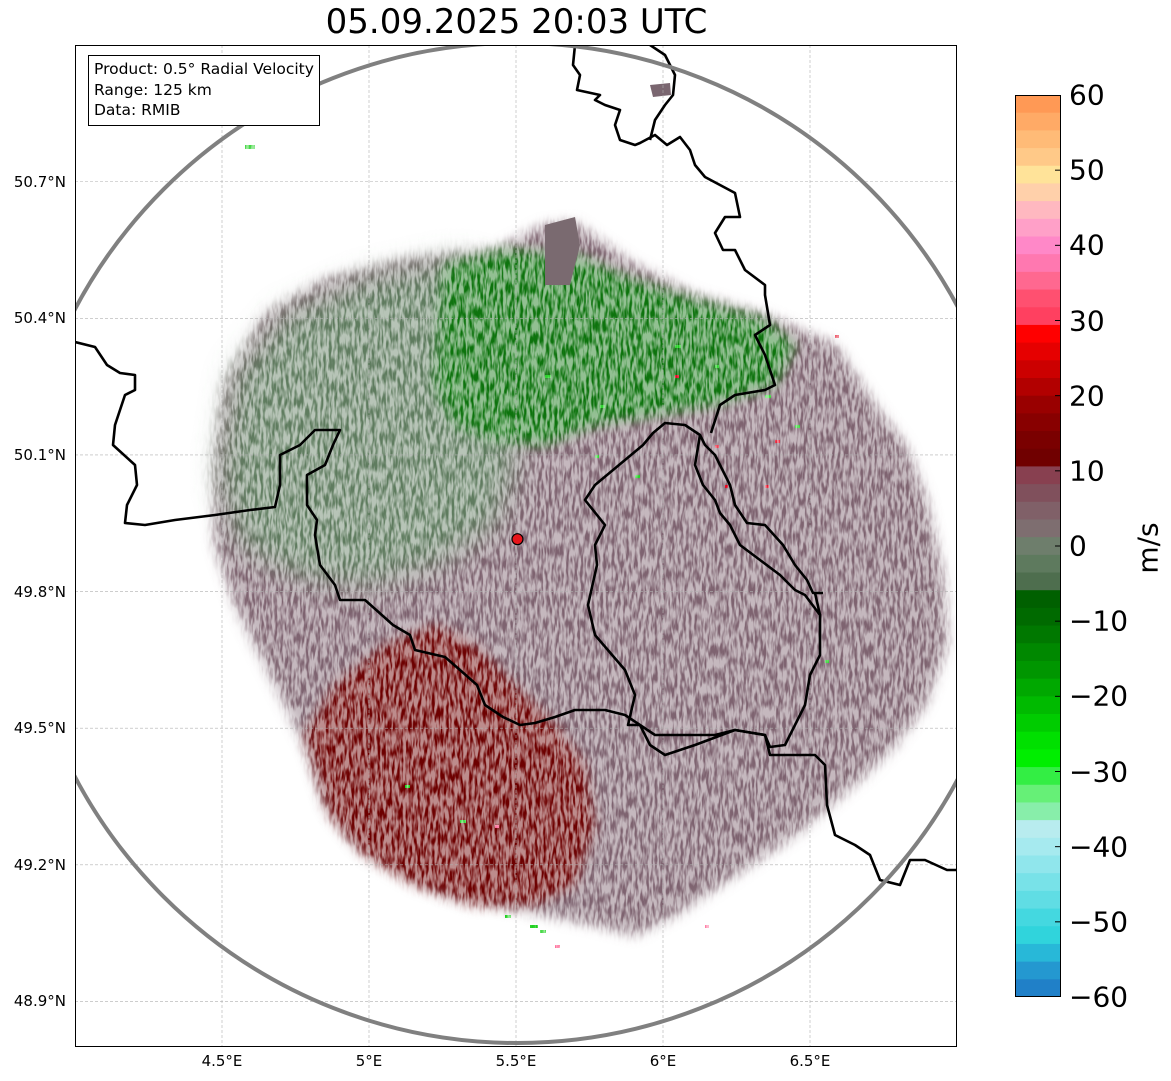 The width and height of the screenshot is (1171, 1081). Describe the element at coordinates (702, 585) in the screenshot. I see `border-luxembourg` at that location.